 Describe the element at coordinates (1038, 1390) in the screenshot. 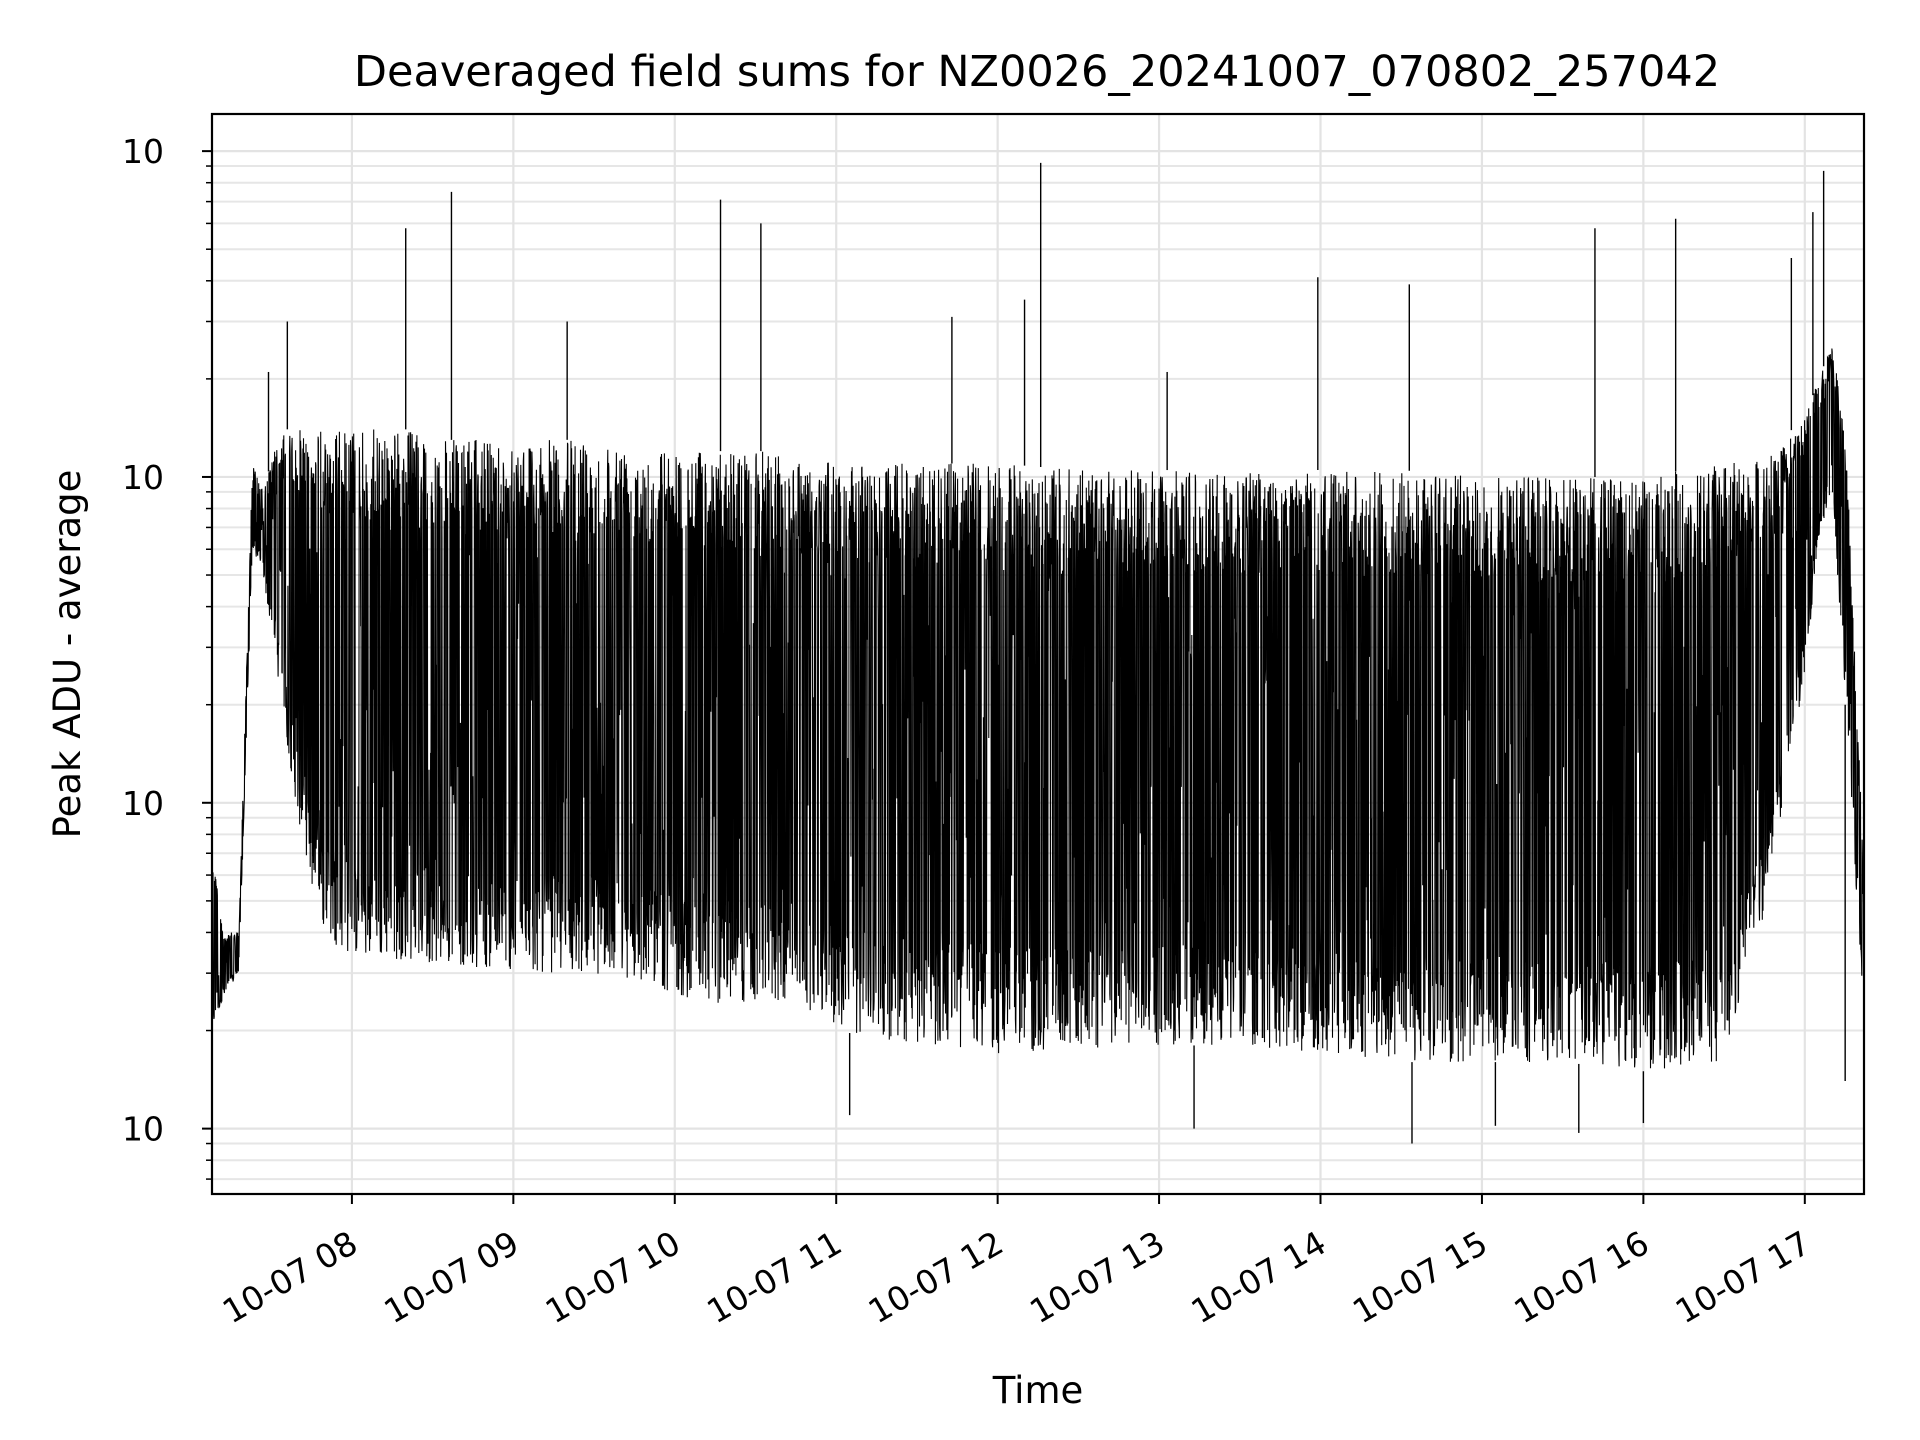

I see `x-axis-label: Time` at that location.